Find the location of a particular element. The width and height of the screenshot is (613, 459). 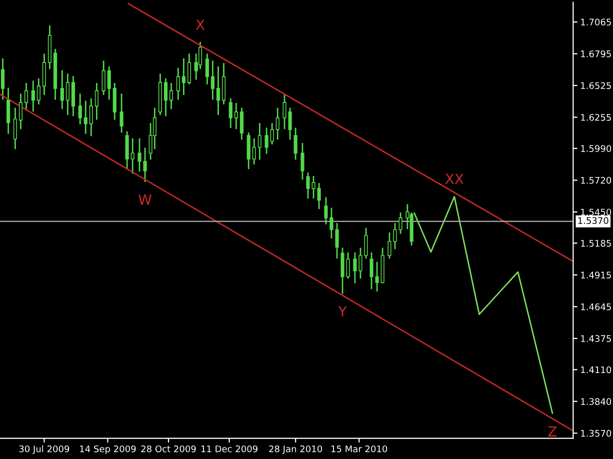

y-tick-label: 1.4915 is located at coordinates (596, 275).